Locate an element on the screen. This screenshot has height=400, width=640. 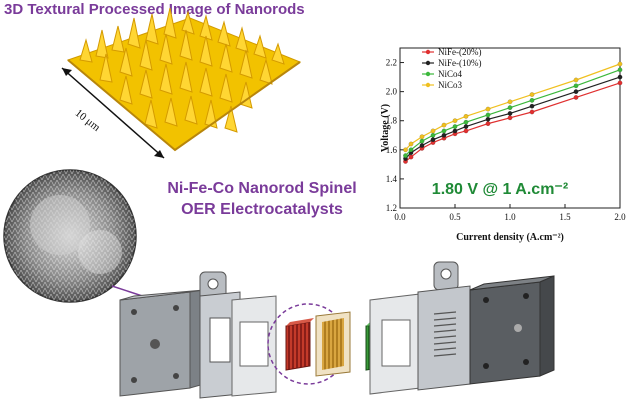
current-collector-right is located at coordinates (444, 326).